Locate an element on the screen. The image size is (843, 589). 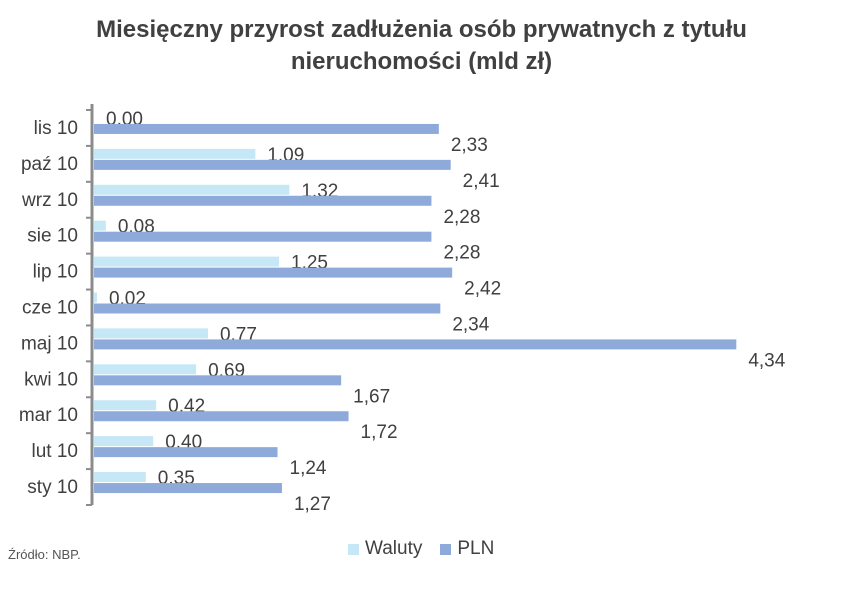
category-label: lut 10 is located at coordinates (55, 451).